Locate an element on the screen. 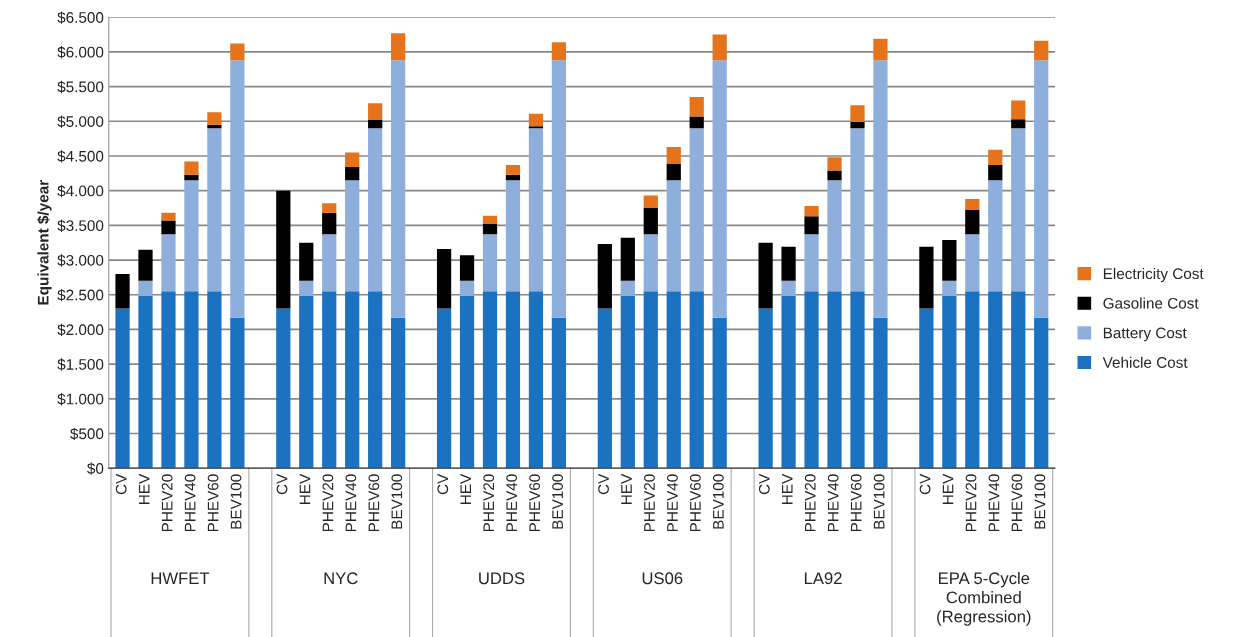  y-tick-label: $500 is located at coordinates (87, 434).